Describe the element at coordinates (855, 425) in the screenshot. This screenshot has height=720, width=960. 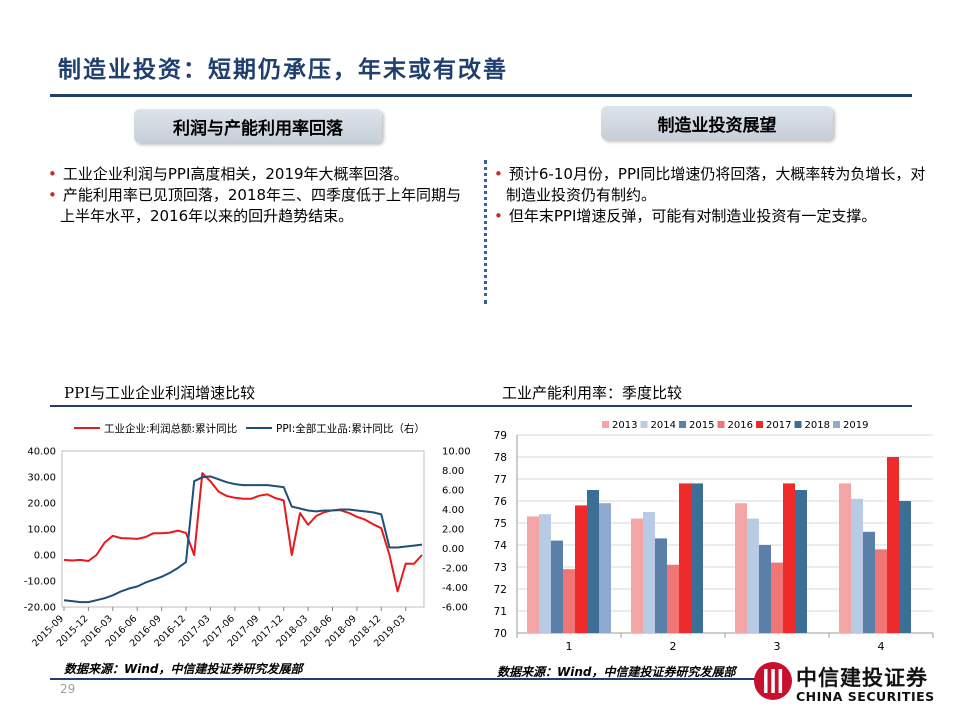
I see `legend-label-2019: 2019` at that location.